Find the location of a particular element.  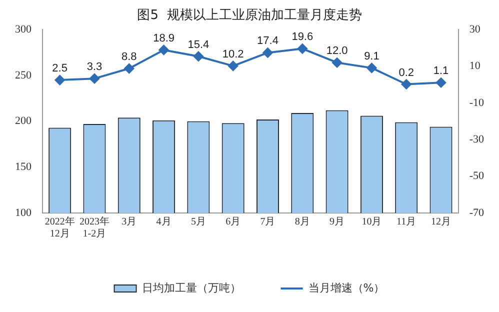

x-tick-label: 11月 is located at coordinates (406, 222).